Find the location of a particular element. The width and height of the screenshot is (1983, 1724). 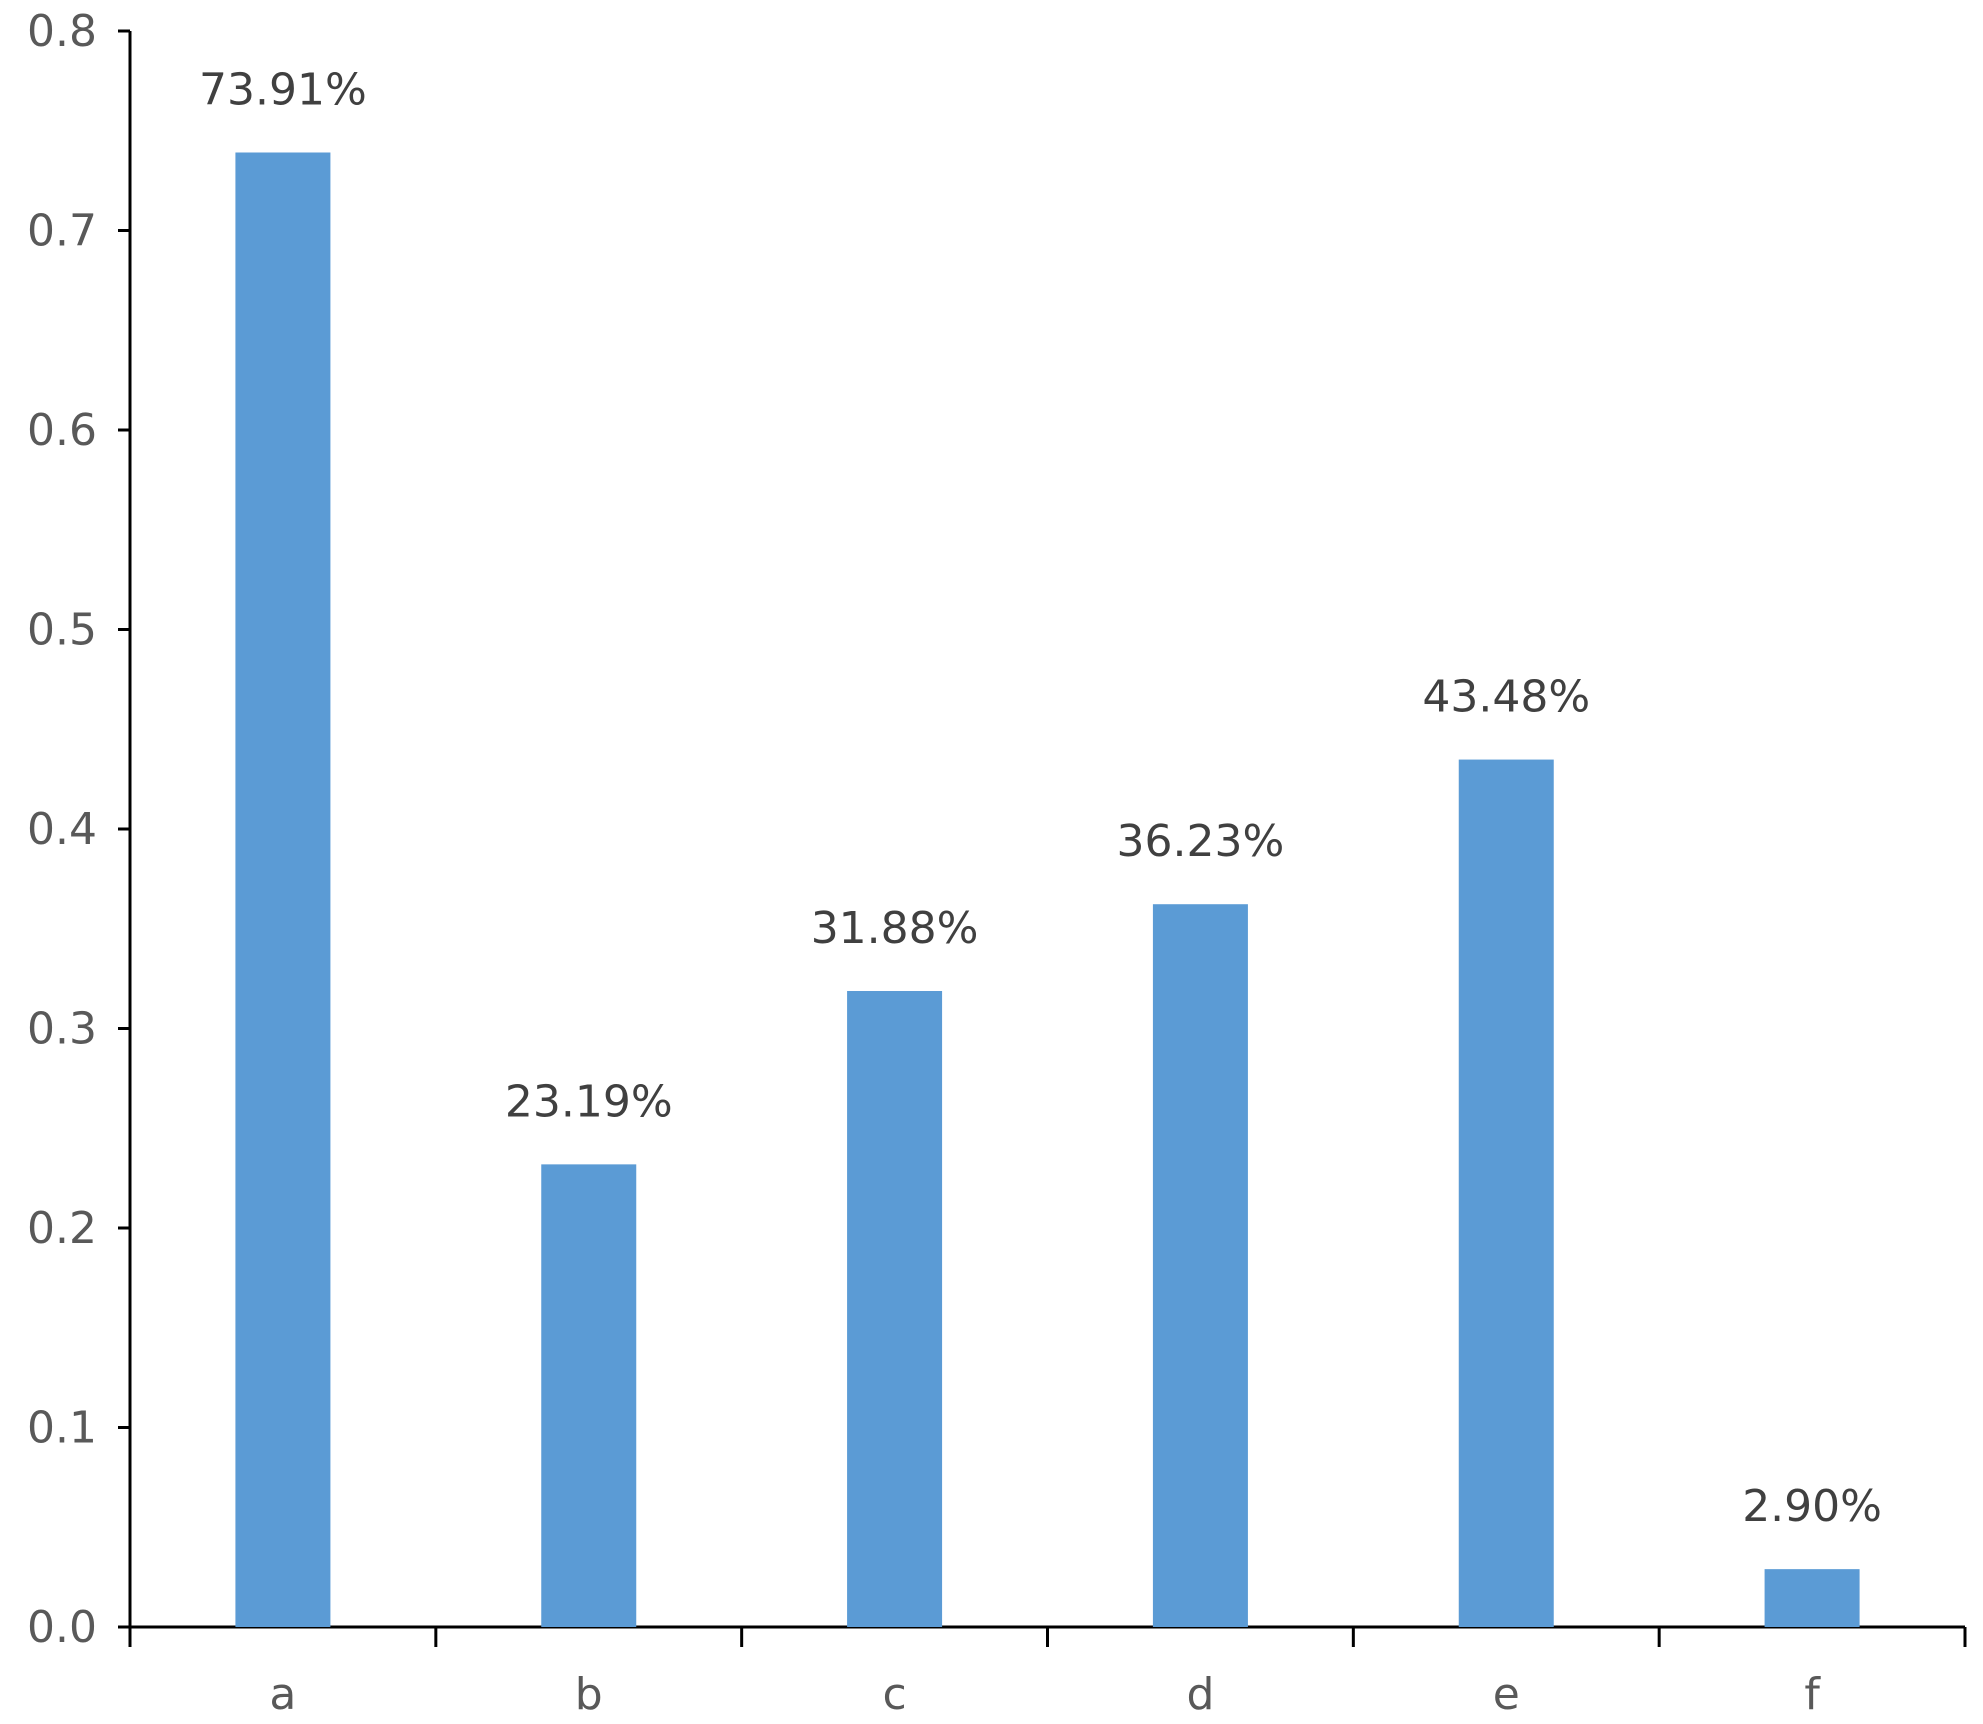

y-tick-label: 0.8 is located at coordinates (62, 31).